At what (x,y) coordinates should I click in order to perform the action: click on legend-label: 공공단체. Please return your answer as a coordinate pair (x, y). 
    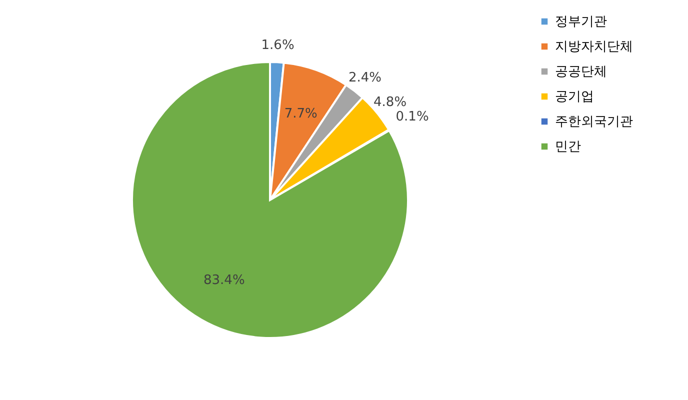
    Looking at the image, I should click on (581, 72).